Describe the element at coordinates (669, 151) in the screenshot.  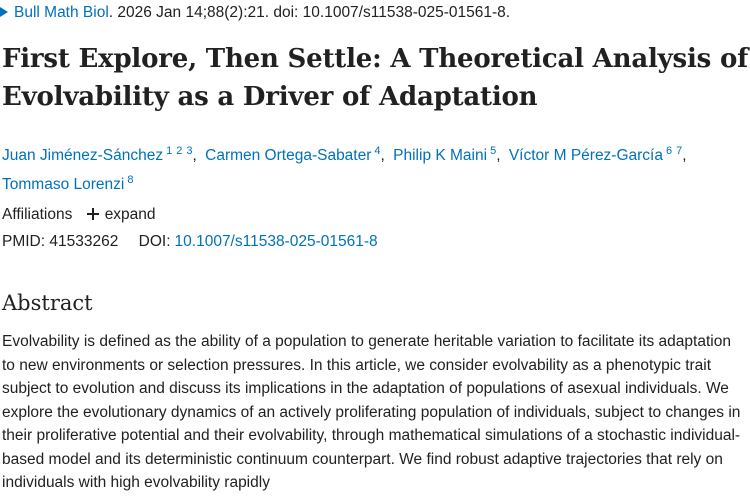
I see `affiliation-ref: 6` at that location.